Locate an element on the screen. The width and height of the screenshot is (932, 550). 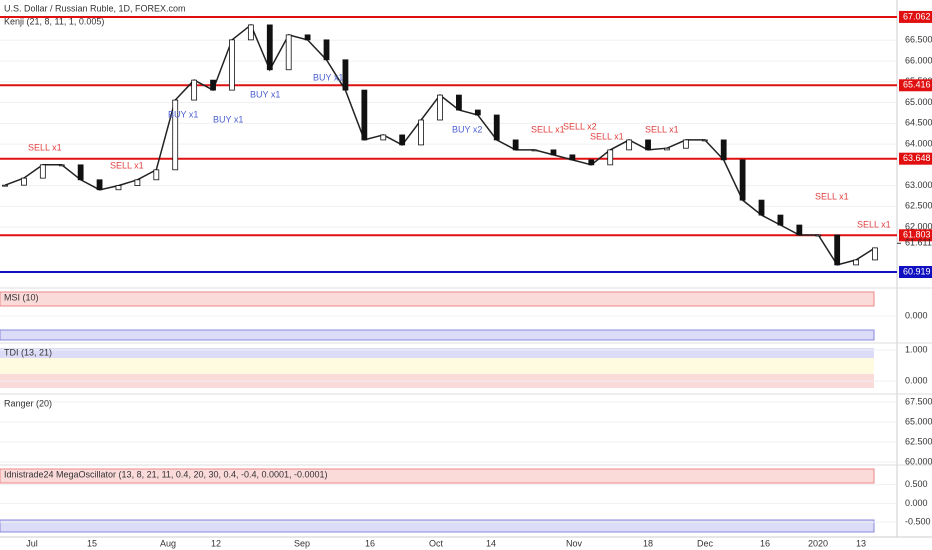
level-label: 65.416 is located at coordinates (917, 85).